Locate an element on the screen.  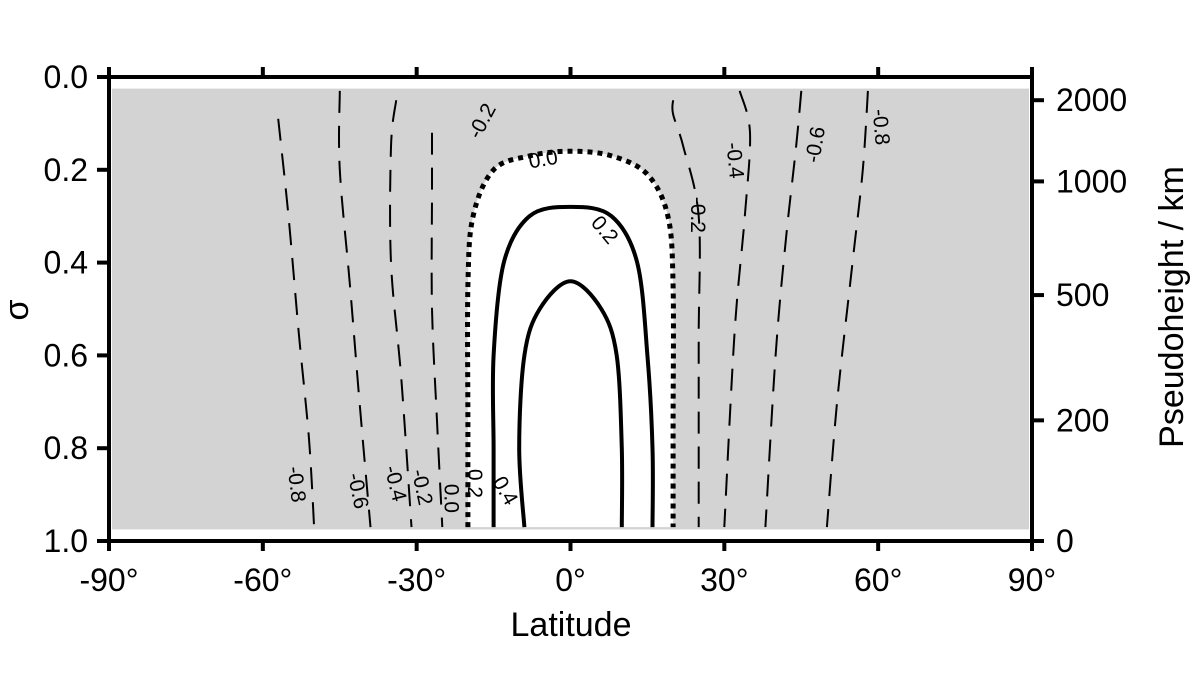
y2-tick-label: 0 is located at coordinates (1065, 541).